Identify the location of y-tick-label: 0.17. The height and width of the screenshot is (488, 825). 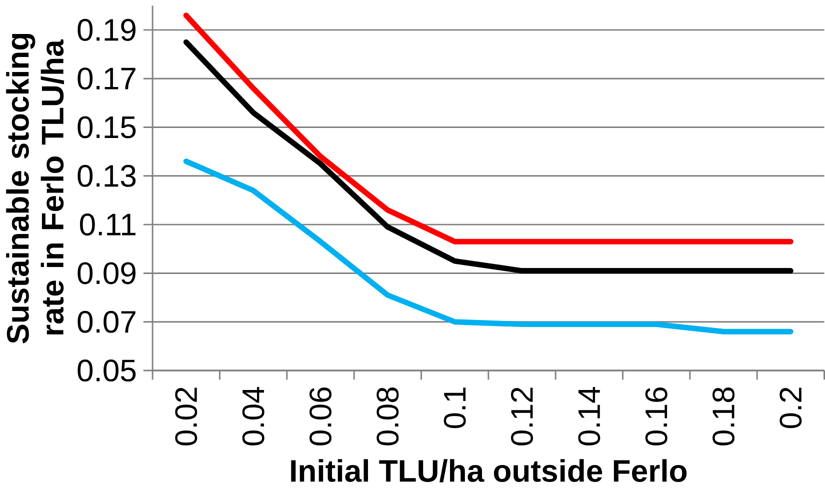
(107, 78).